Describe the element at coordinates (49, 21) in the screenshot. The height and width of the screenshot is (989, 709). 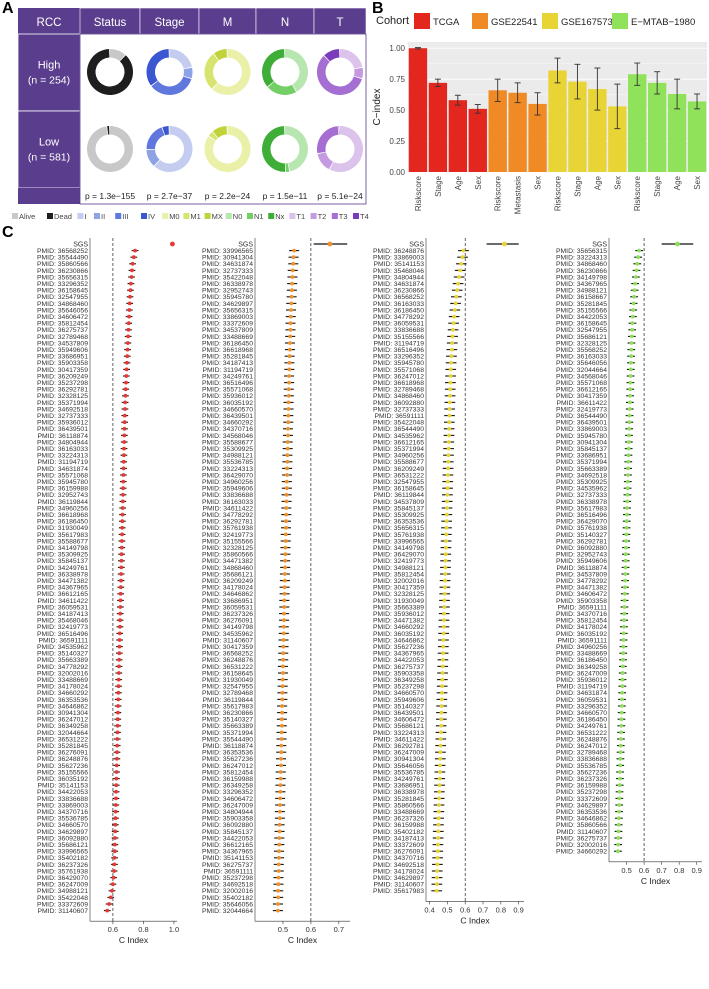
I see `header-rcc-bg` at that location.